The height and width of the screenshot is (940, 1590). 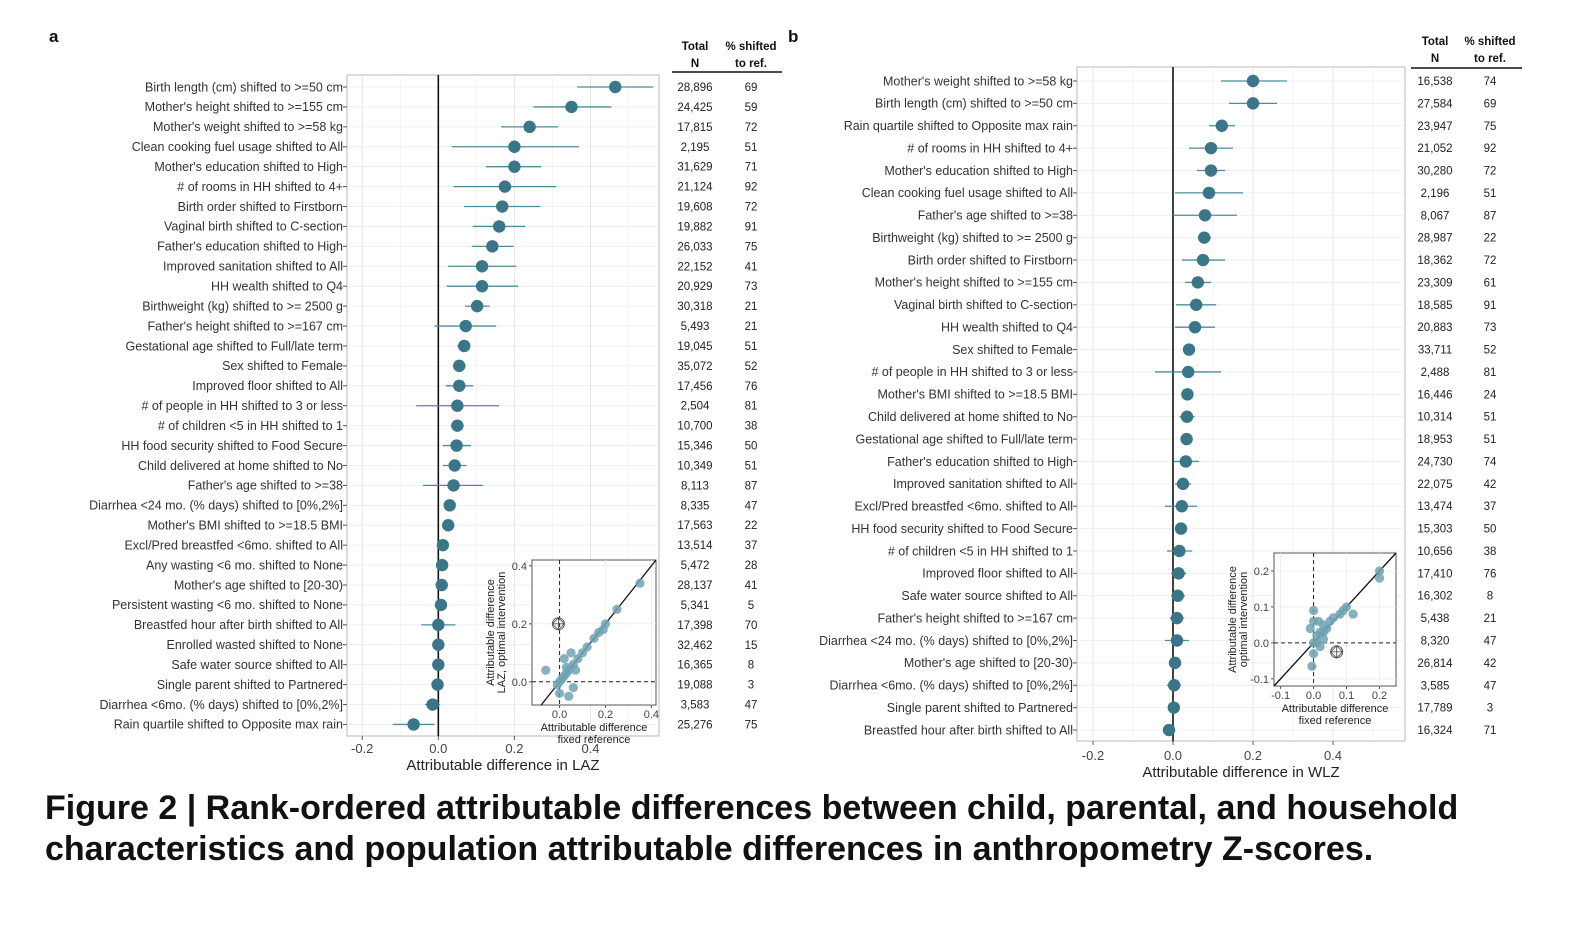 I want to click on pct-shifted-value: 69, so click(x=751, y=88).